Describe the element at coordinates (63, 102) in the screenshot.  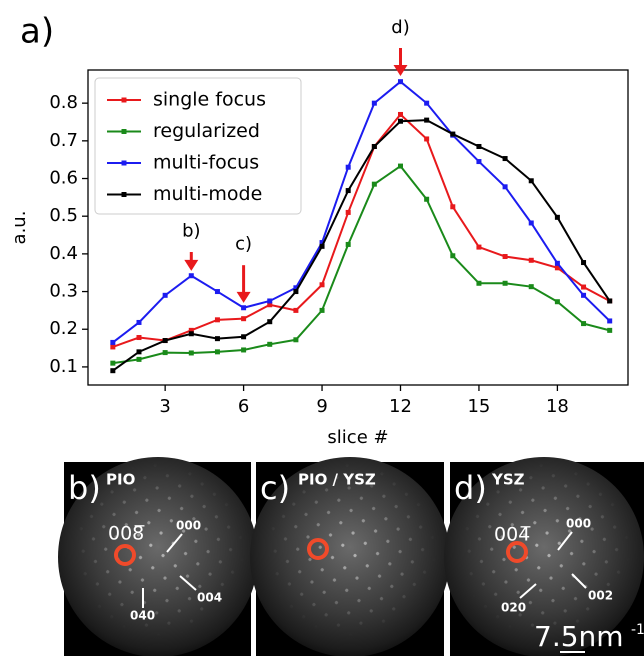
I see `y-tick-label: 0.8` at that location.